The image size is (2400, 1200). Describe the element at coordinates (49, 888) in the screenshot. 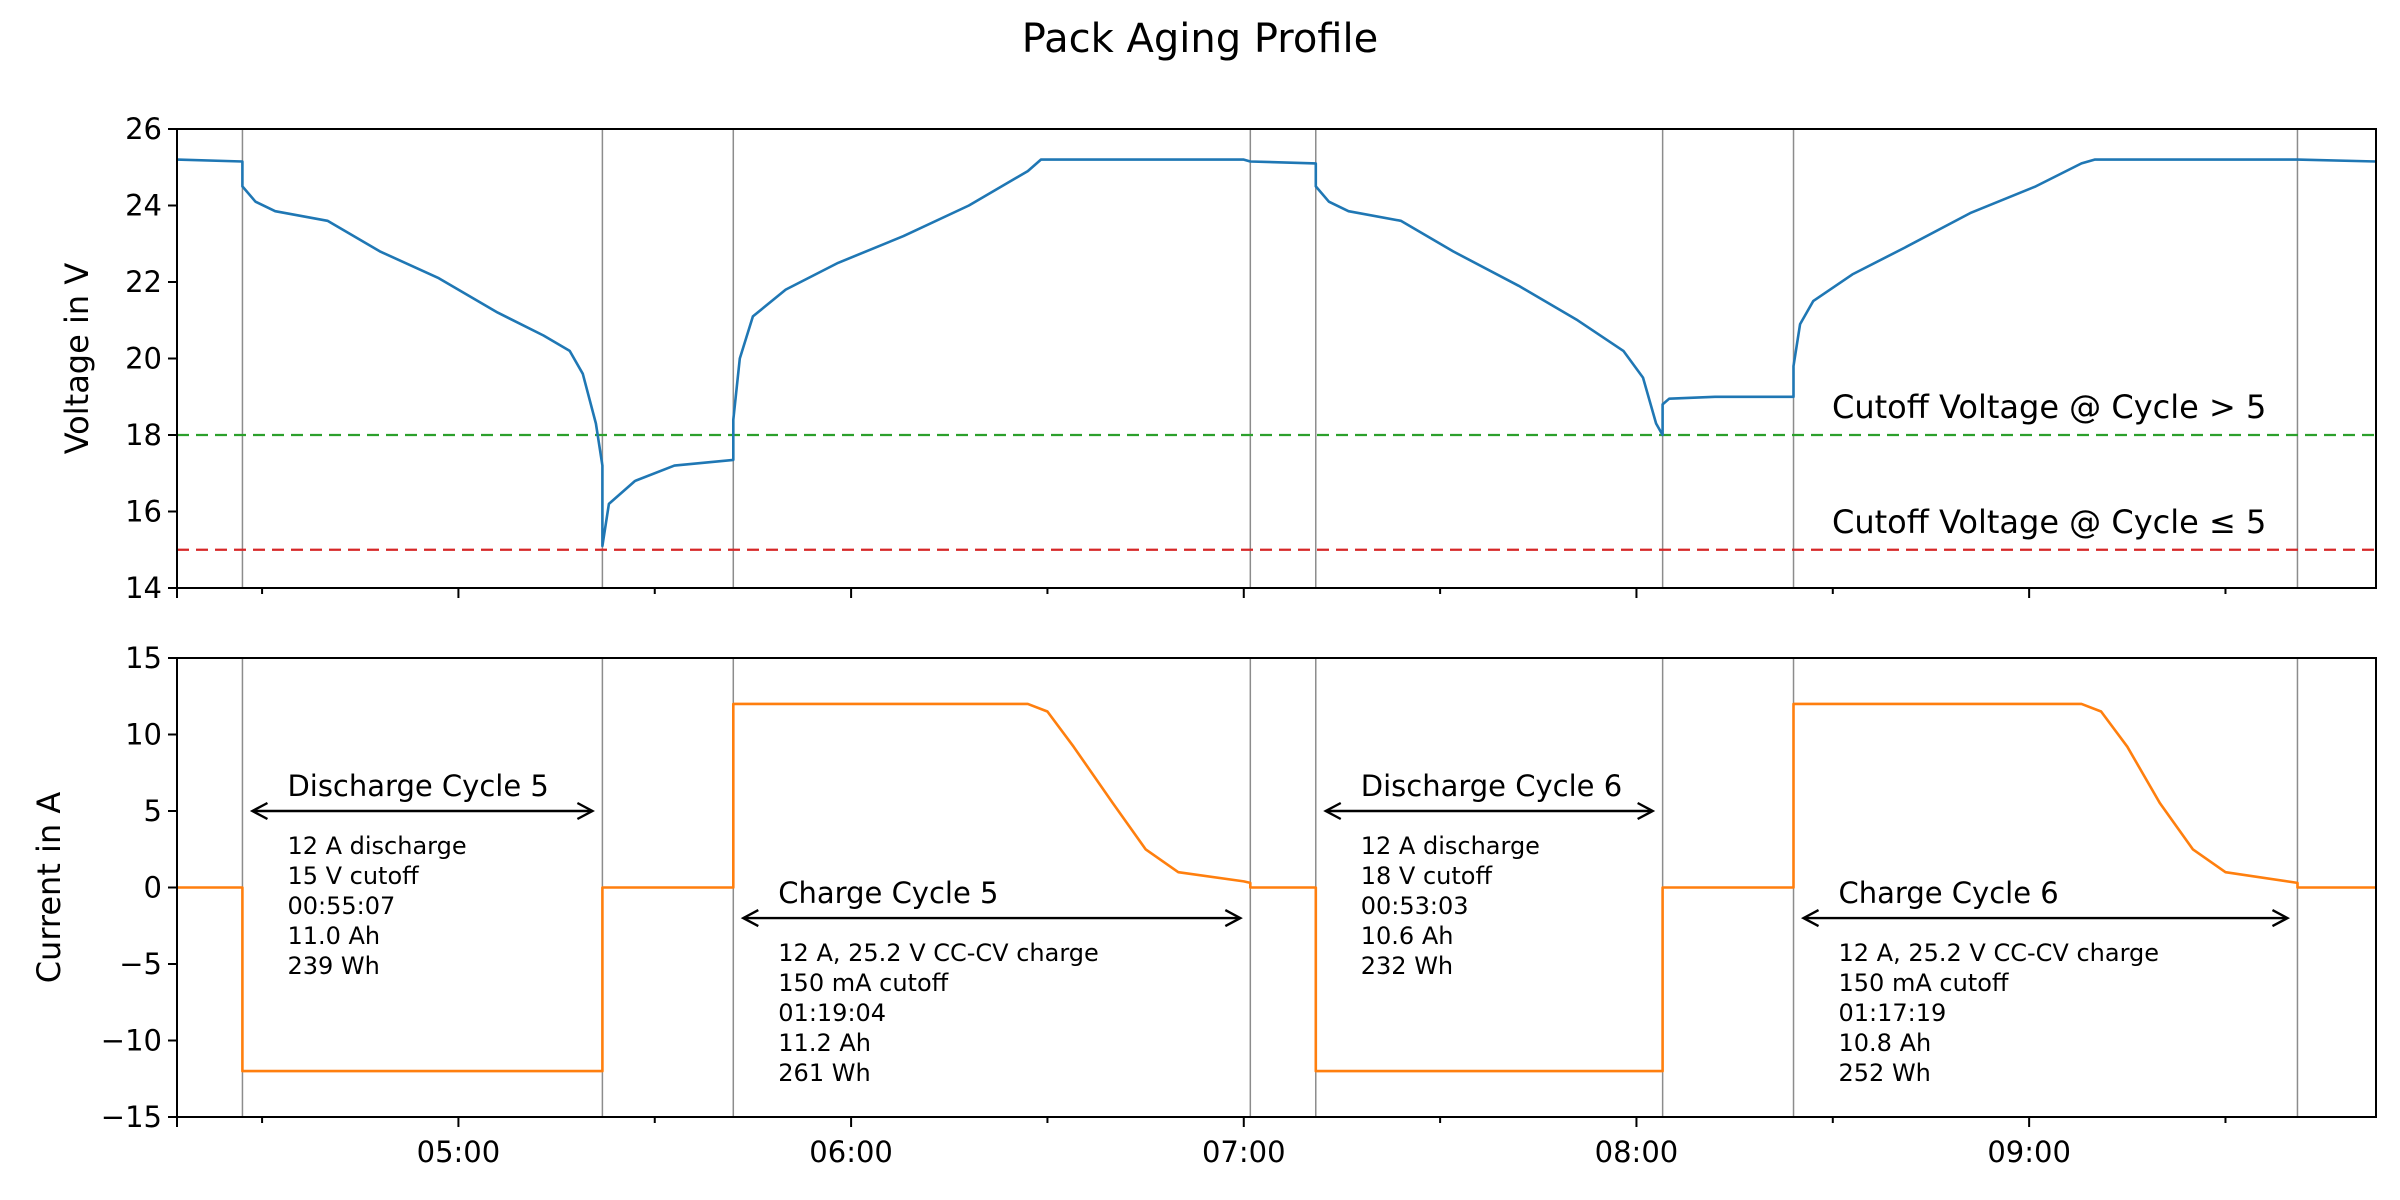

I see `y-axis-label: Current in A` at that location.